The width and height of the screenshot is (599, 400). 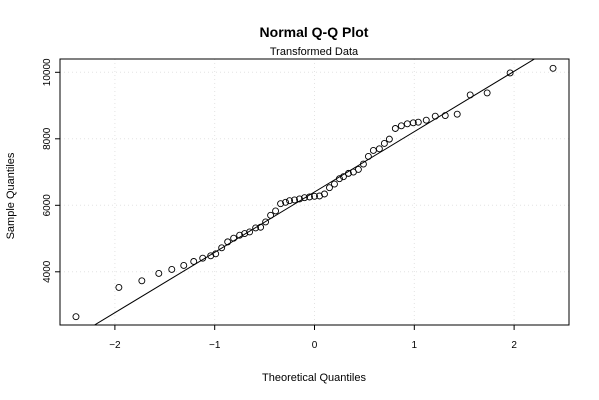 What do you see at coordinates (315, 345) in the screenshot?
I see `x-tick-label-2: 0` at bounding box center [315, 345].